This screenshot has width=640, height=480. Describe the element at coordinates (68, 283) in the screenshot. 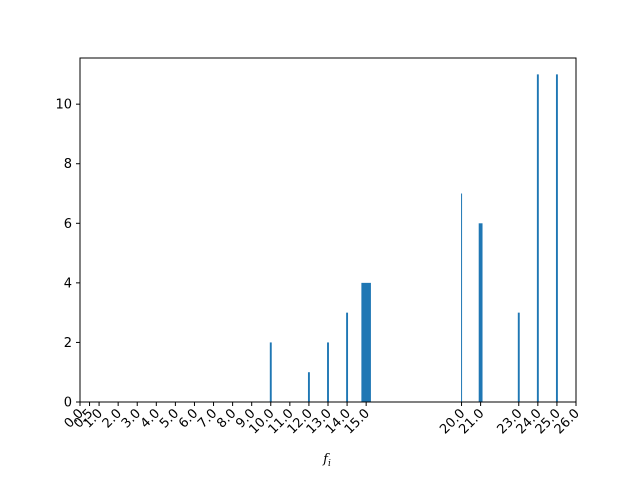

I see `y-tick-label: 4` at that location.